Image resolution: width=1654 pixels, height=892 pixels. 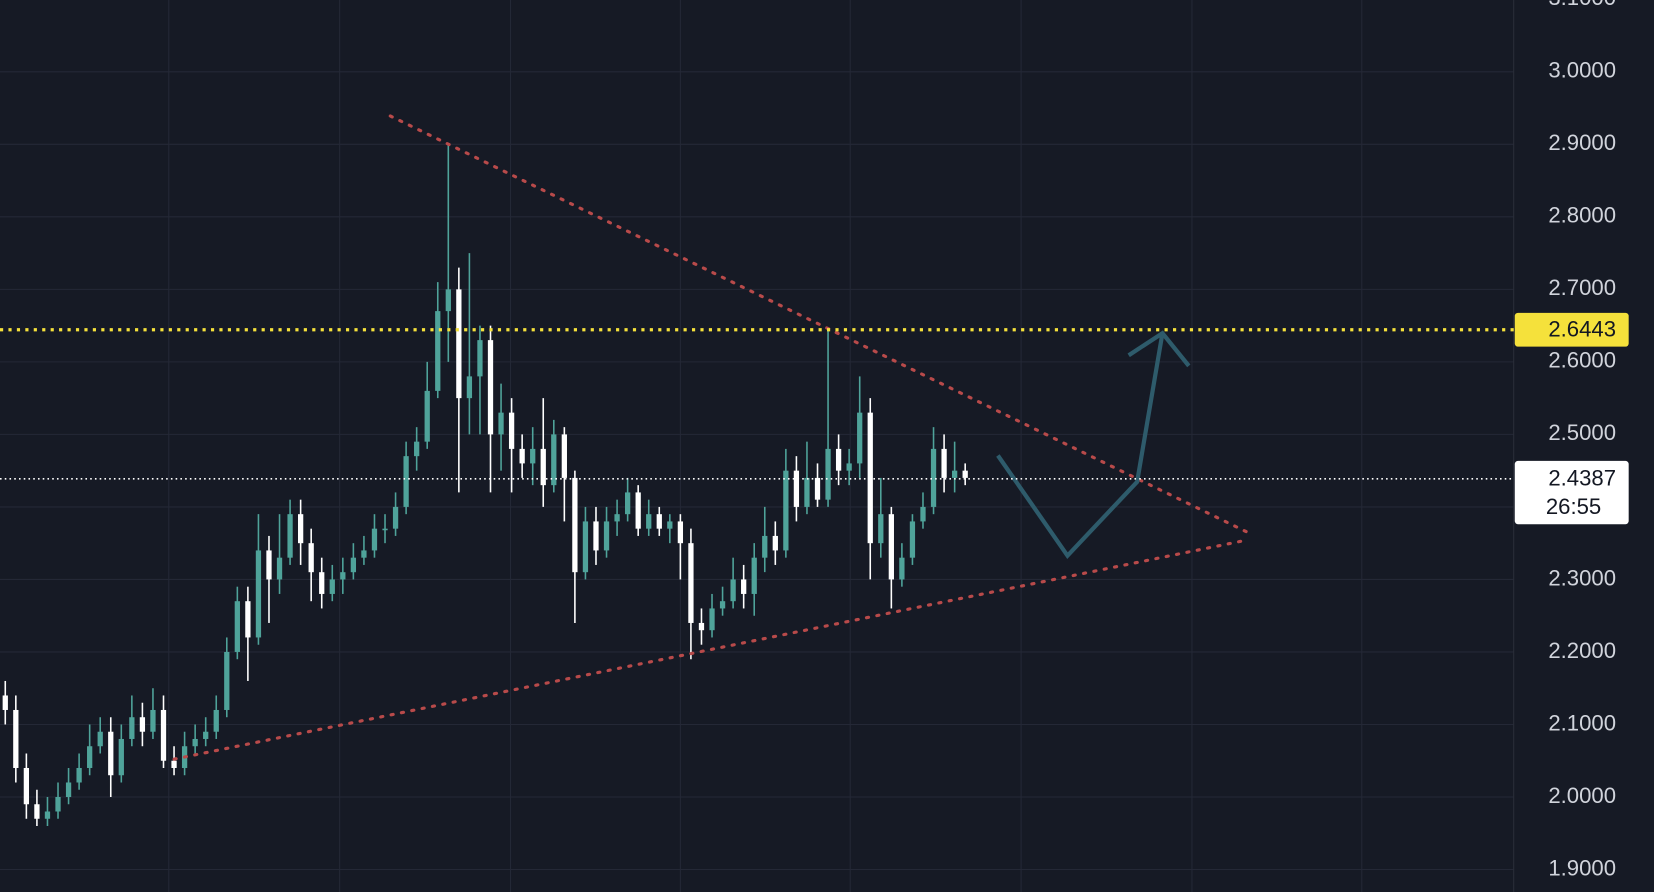 What do you see at coordinates (1582, 867) in the screenshot?
I see `y-tick-label: 1.9000` at bounding box center [1582, 867].